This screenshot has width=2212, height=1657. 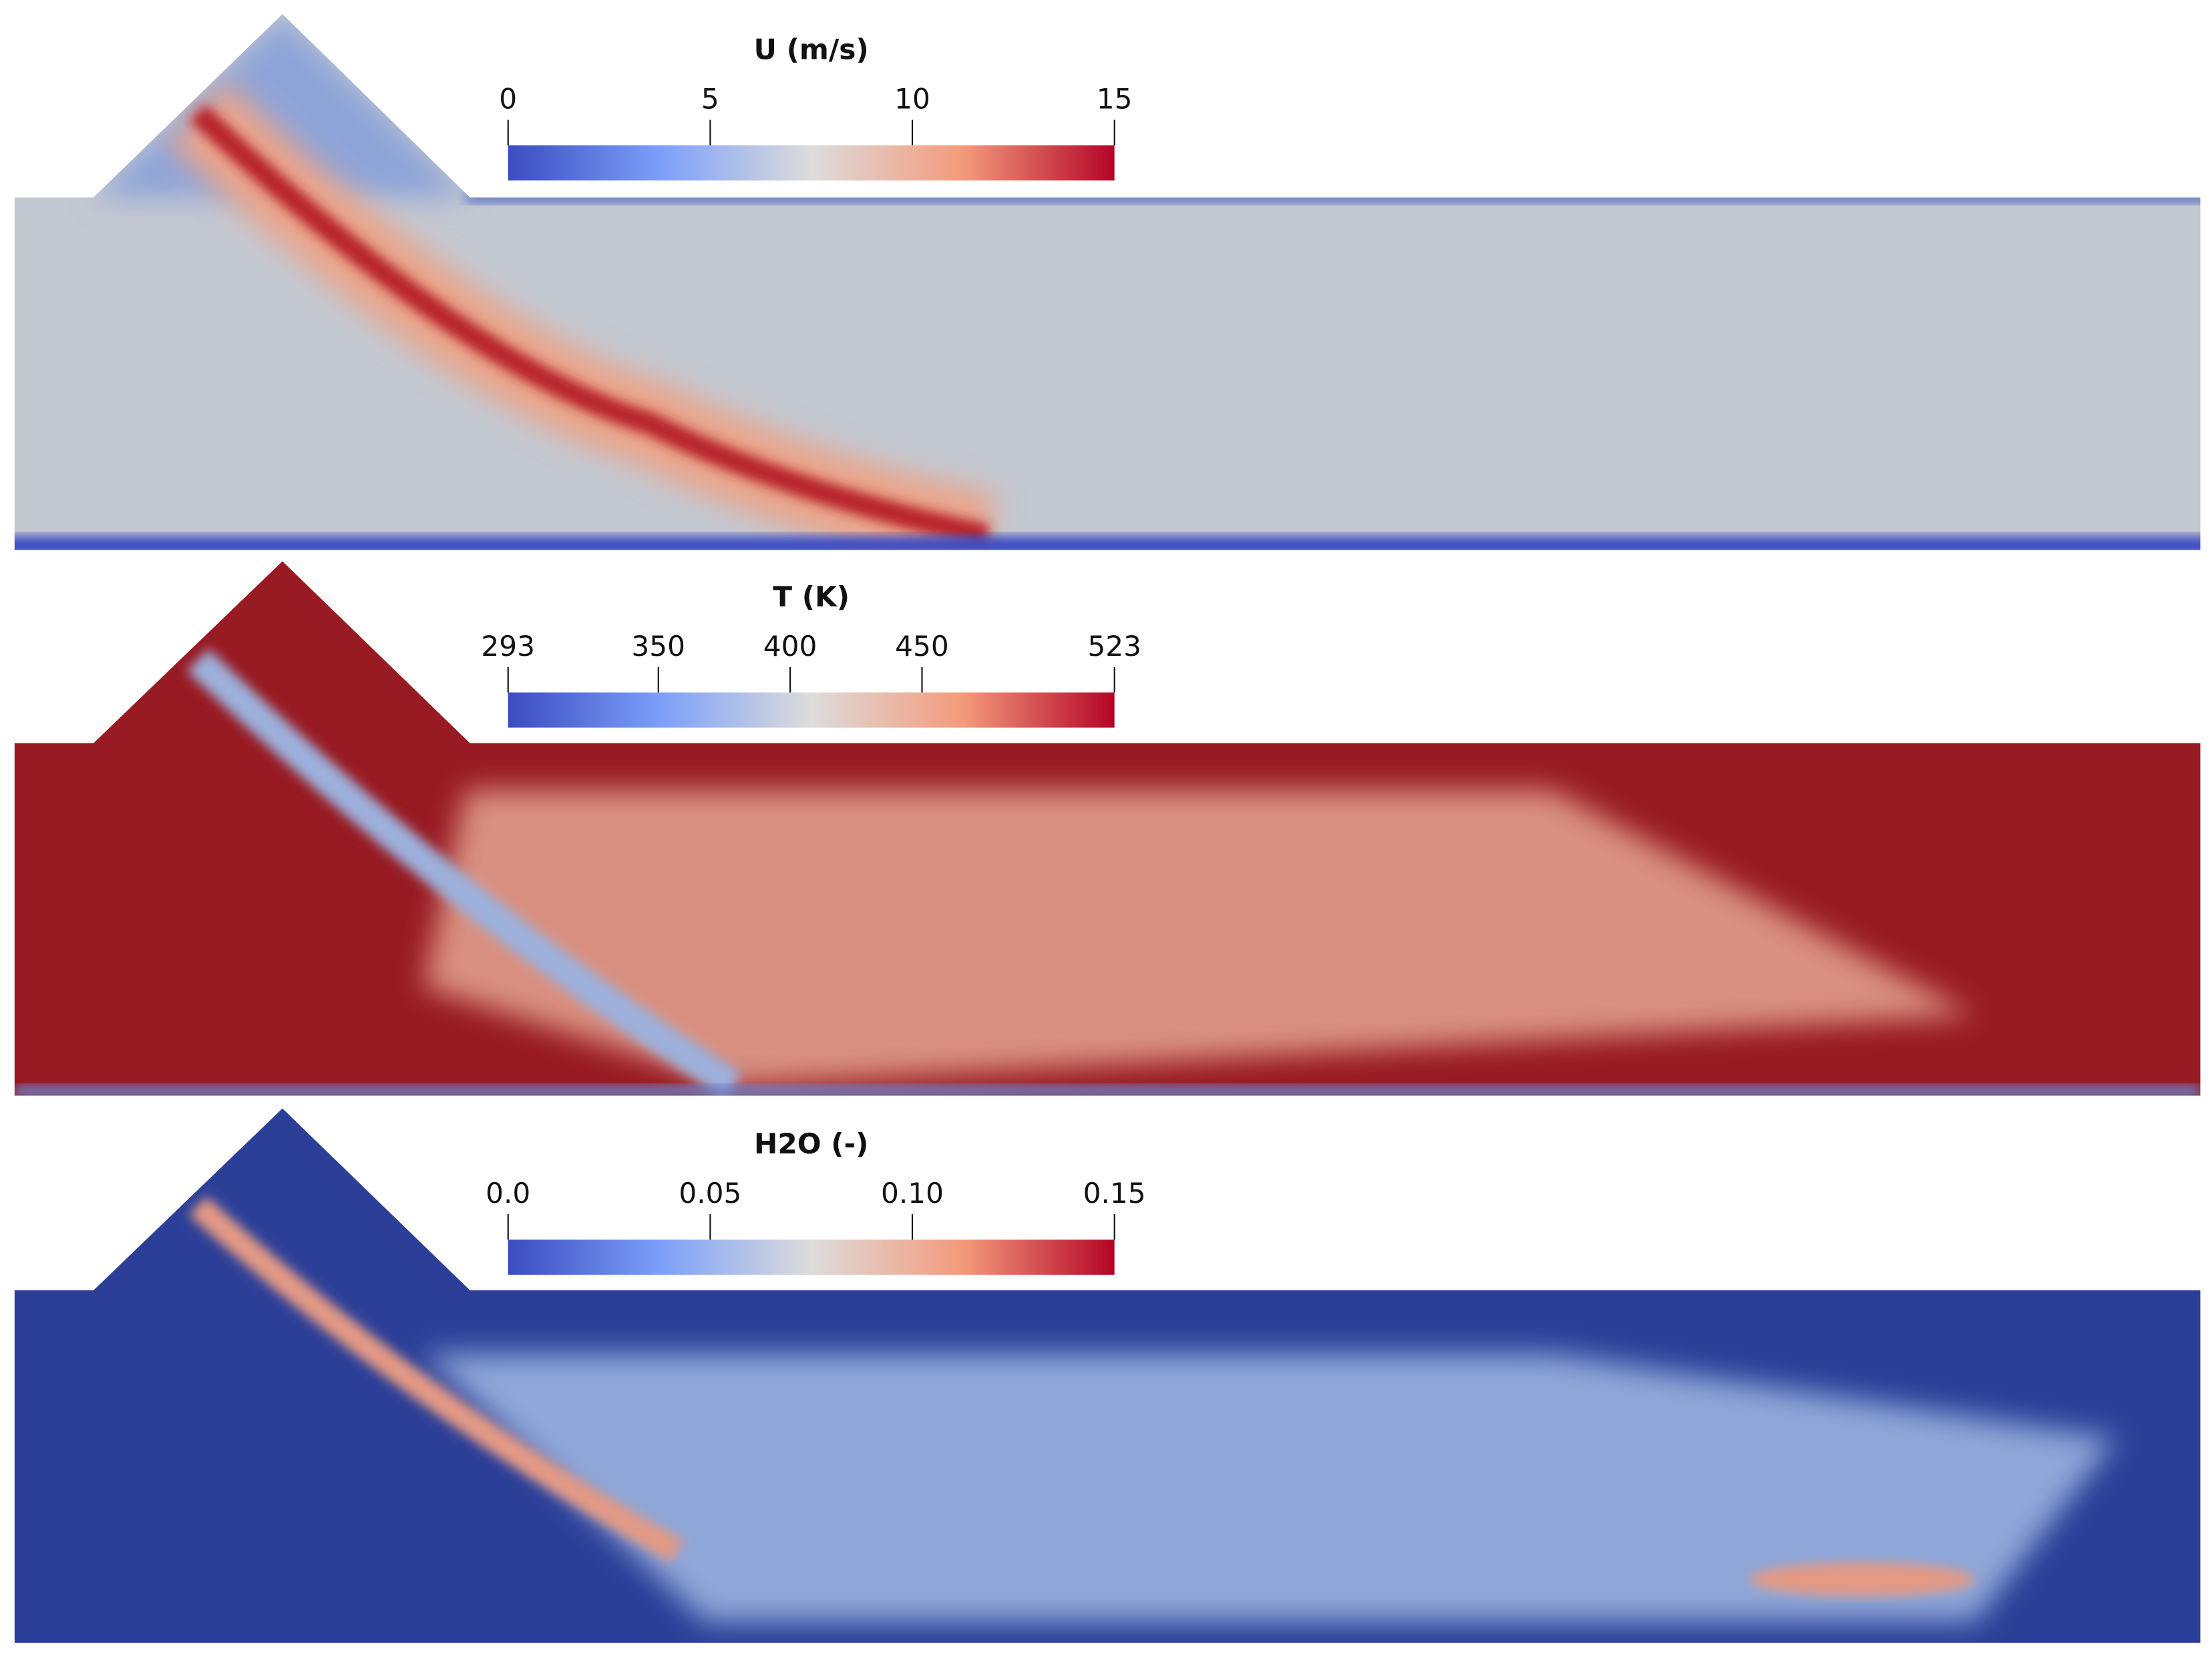 I want to click on colorbar-title: H2O (-), so click(x=811, y=1143).